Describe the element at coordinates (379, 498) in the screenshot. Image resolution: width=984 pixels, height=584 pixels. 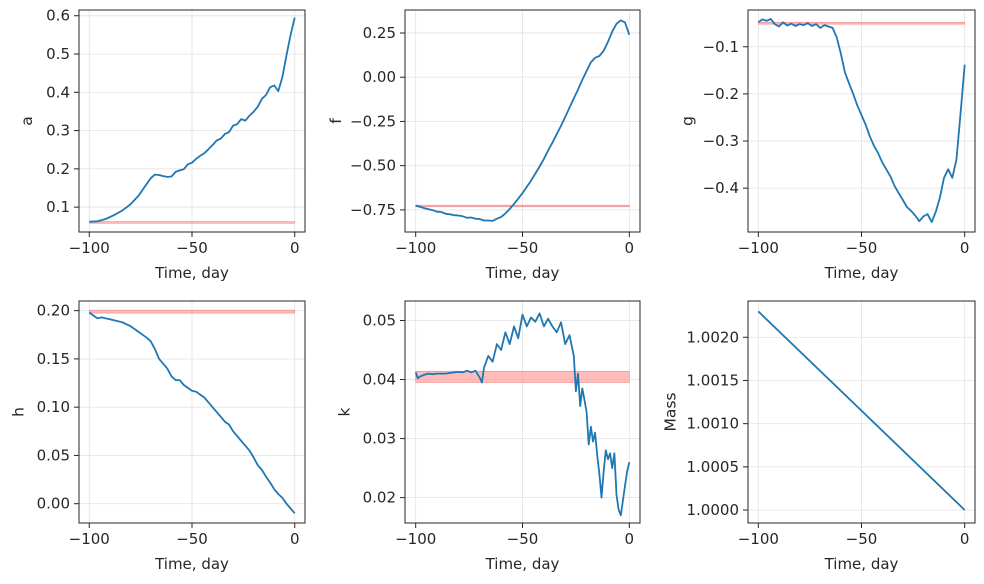
I see `y-tick-label: 0.02` at that location.